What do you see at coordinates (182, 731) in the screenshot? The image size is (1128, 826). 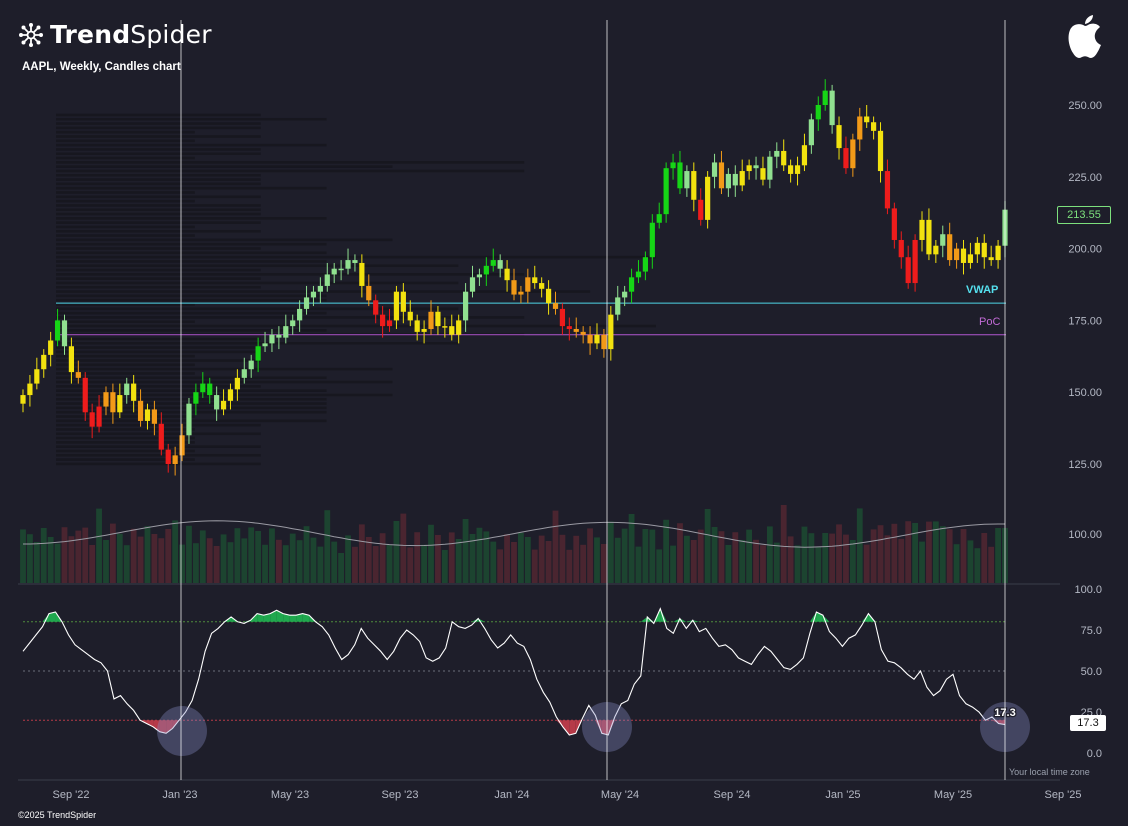 I see `rsi-highlight-circle` at bounding box center [182, 731].